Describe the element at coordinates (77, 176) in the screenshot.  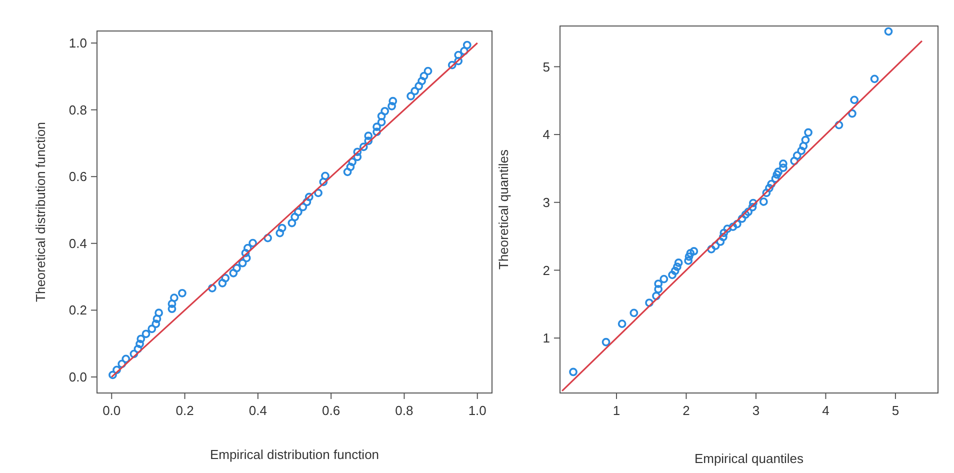
I see `y-tick-label: 0.6` at that location.